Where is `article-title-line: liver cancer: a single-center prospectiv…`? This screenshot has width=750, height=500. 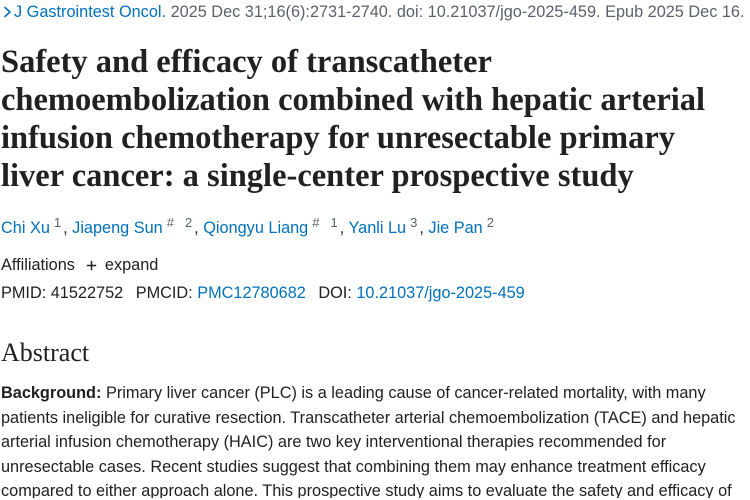
article-title-line: liver cancer: a single-center prospectiv… is located at coordinates (317, 176).